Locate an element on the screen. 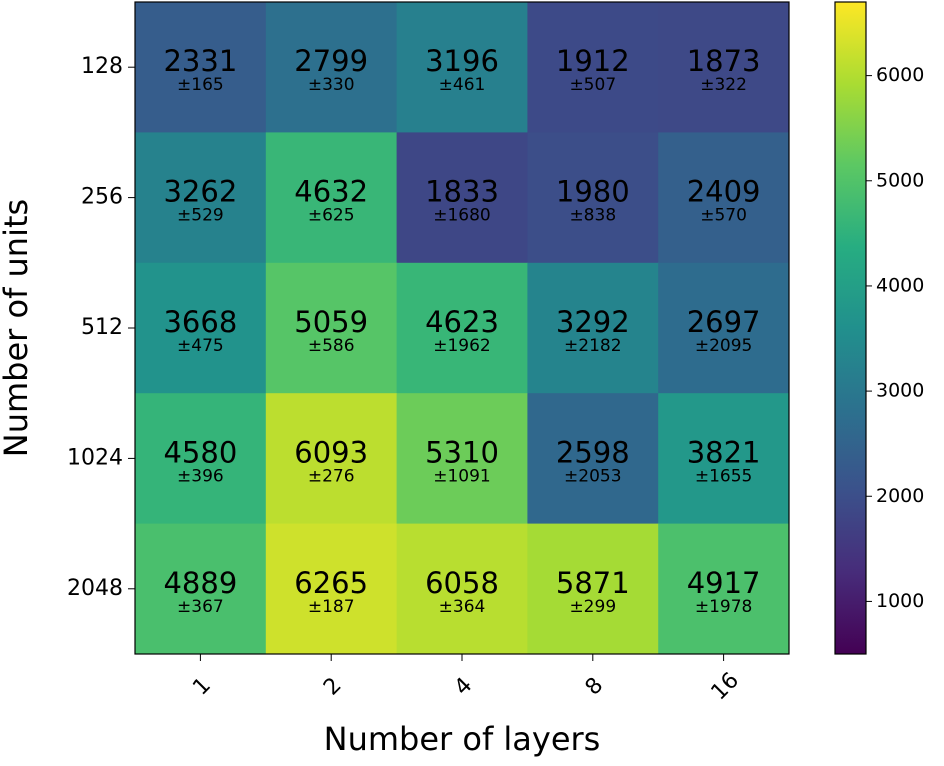 Image resolution: width=944 pixels, height=766 pixels. colorbar is located at coordinates (850, 328).